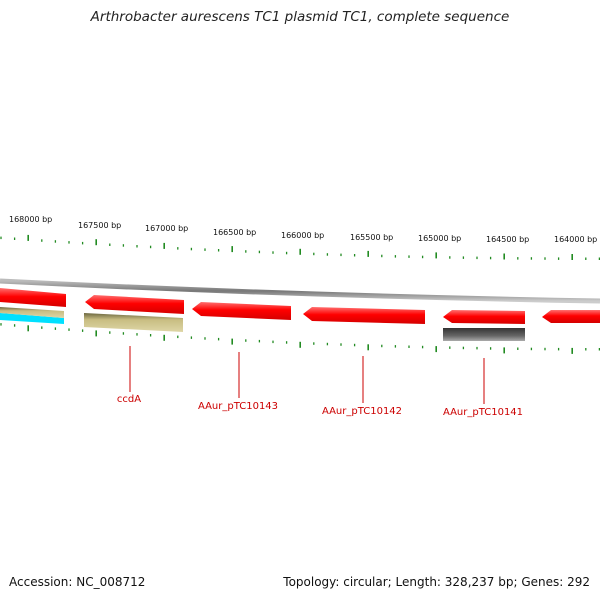 The height and width of the screenshot is (600, 600). I want to click on scale-label: 165500 bp, so click(371, 237).